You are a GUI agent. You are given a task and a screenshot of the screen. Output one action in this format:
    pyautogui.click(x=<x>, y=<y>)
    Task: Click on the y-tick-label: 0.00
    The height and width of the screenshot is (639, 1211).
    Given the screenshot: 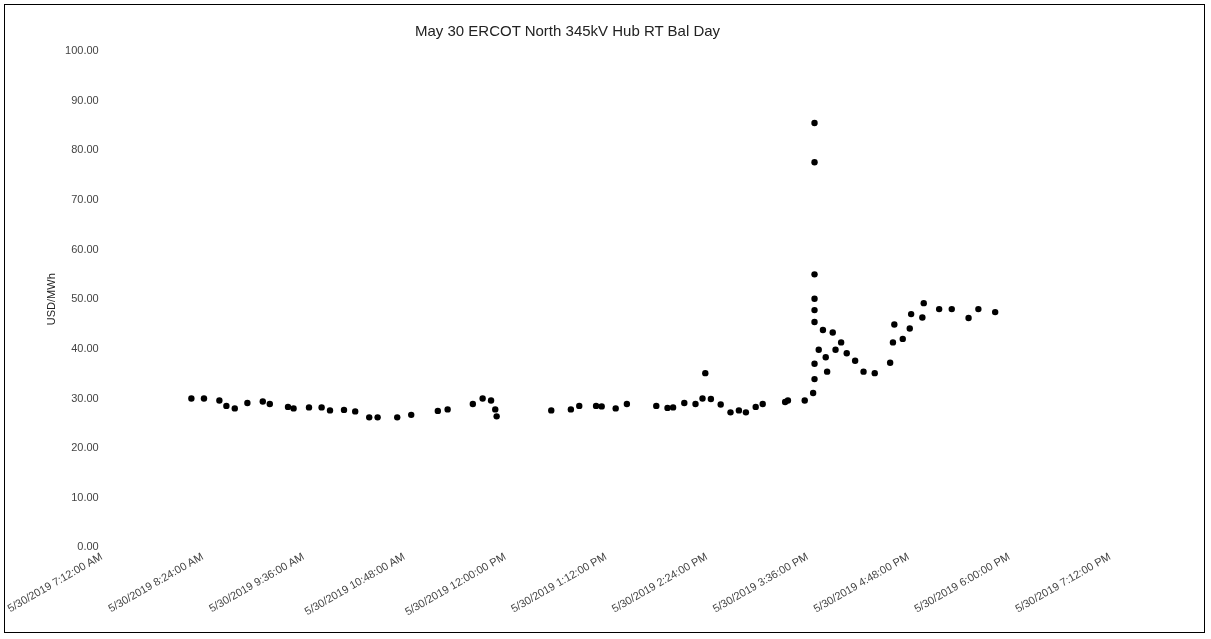 What is the action you would take?
    pyautogui.click(x=88, y=546)
    